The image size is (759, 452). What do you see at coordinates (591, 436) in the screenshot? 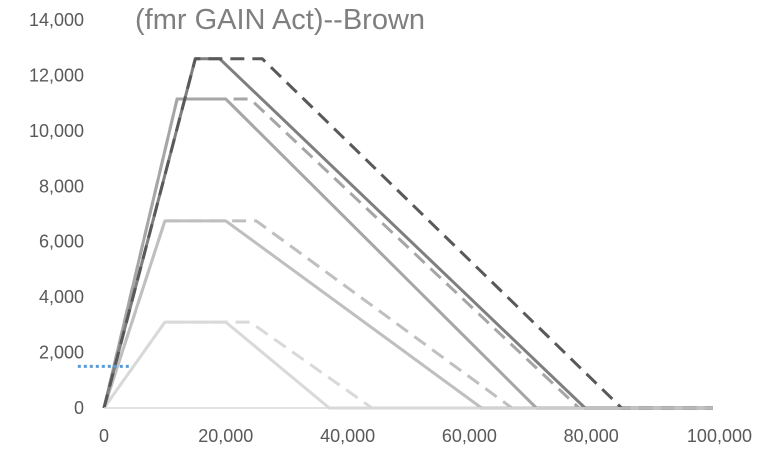
I see `x-tick-label: 80,000` at bounding box center [591, 436].